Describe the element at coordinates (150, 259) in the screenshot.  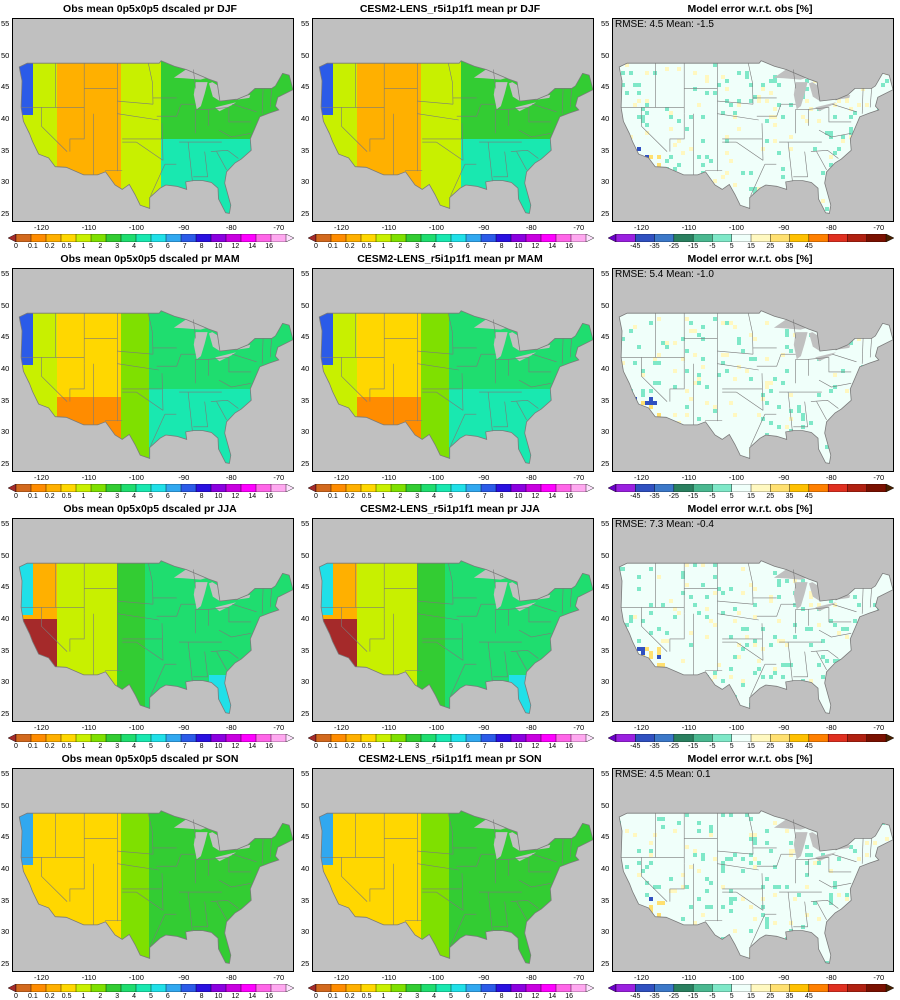
I see `panel-title: Obs mean 0p5x0p5 dscaled pr MAM` at that location.